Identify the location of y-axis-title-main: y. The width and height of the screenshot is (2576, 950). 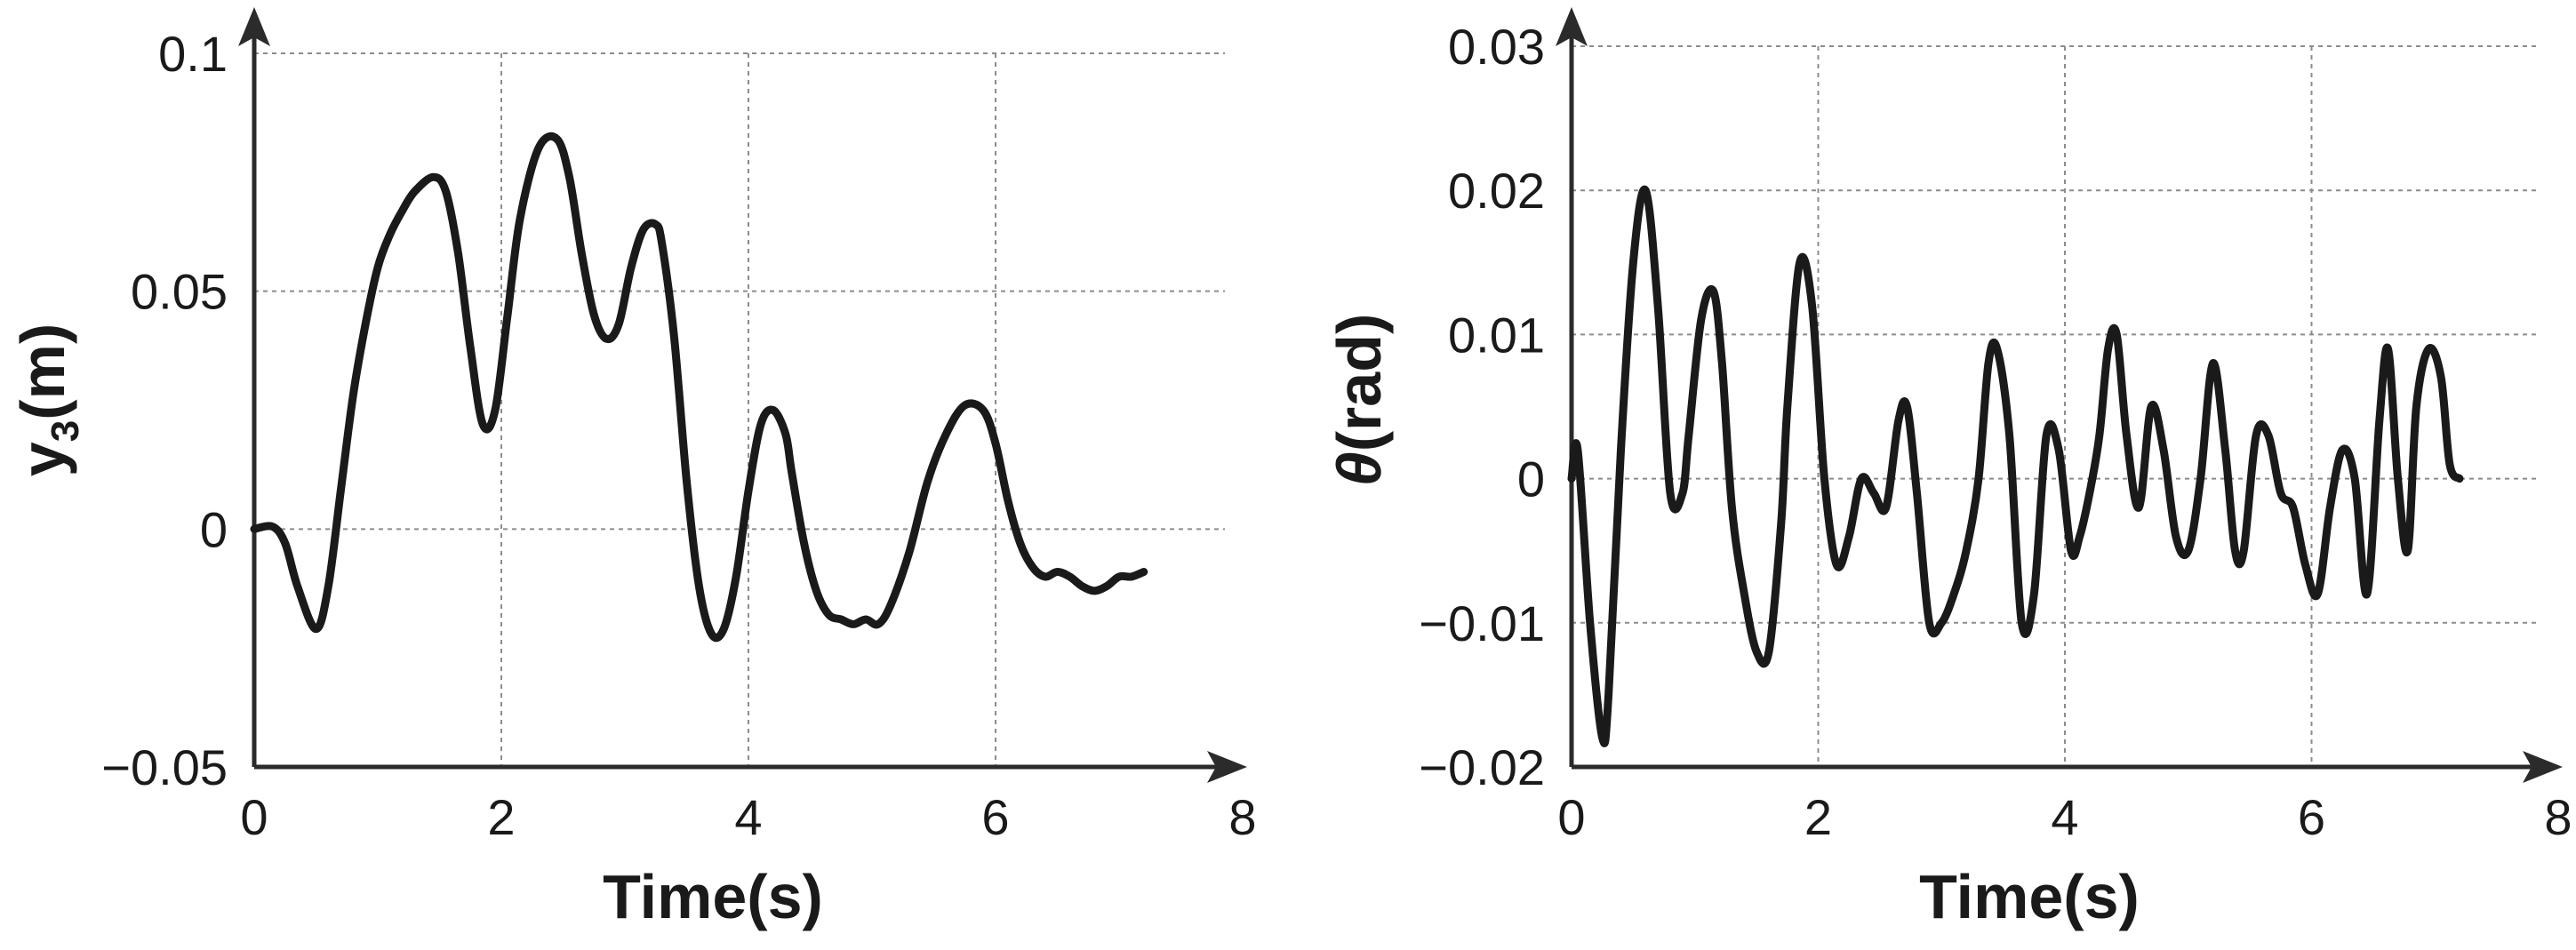
(42, 459).